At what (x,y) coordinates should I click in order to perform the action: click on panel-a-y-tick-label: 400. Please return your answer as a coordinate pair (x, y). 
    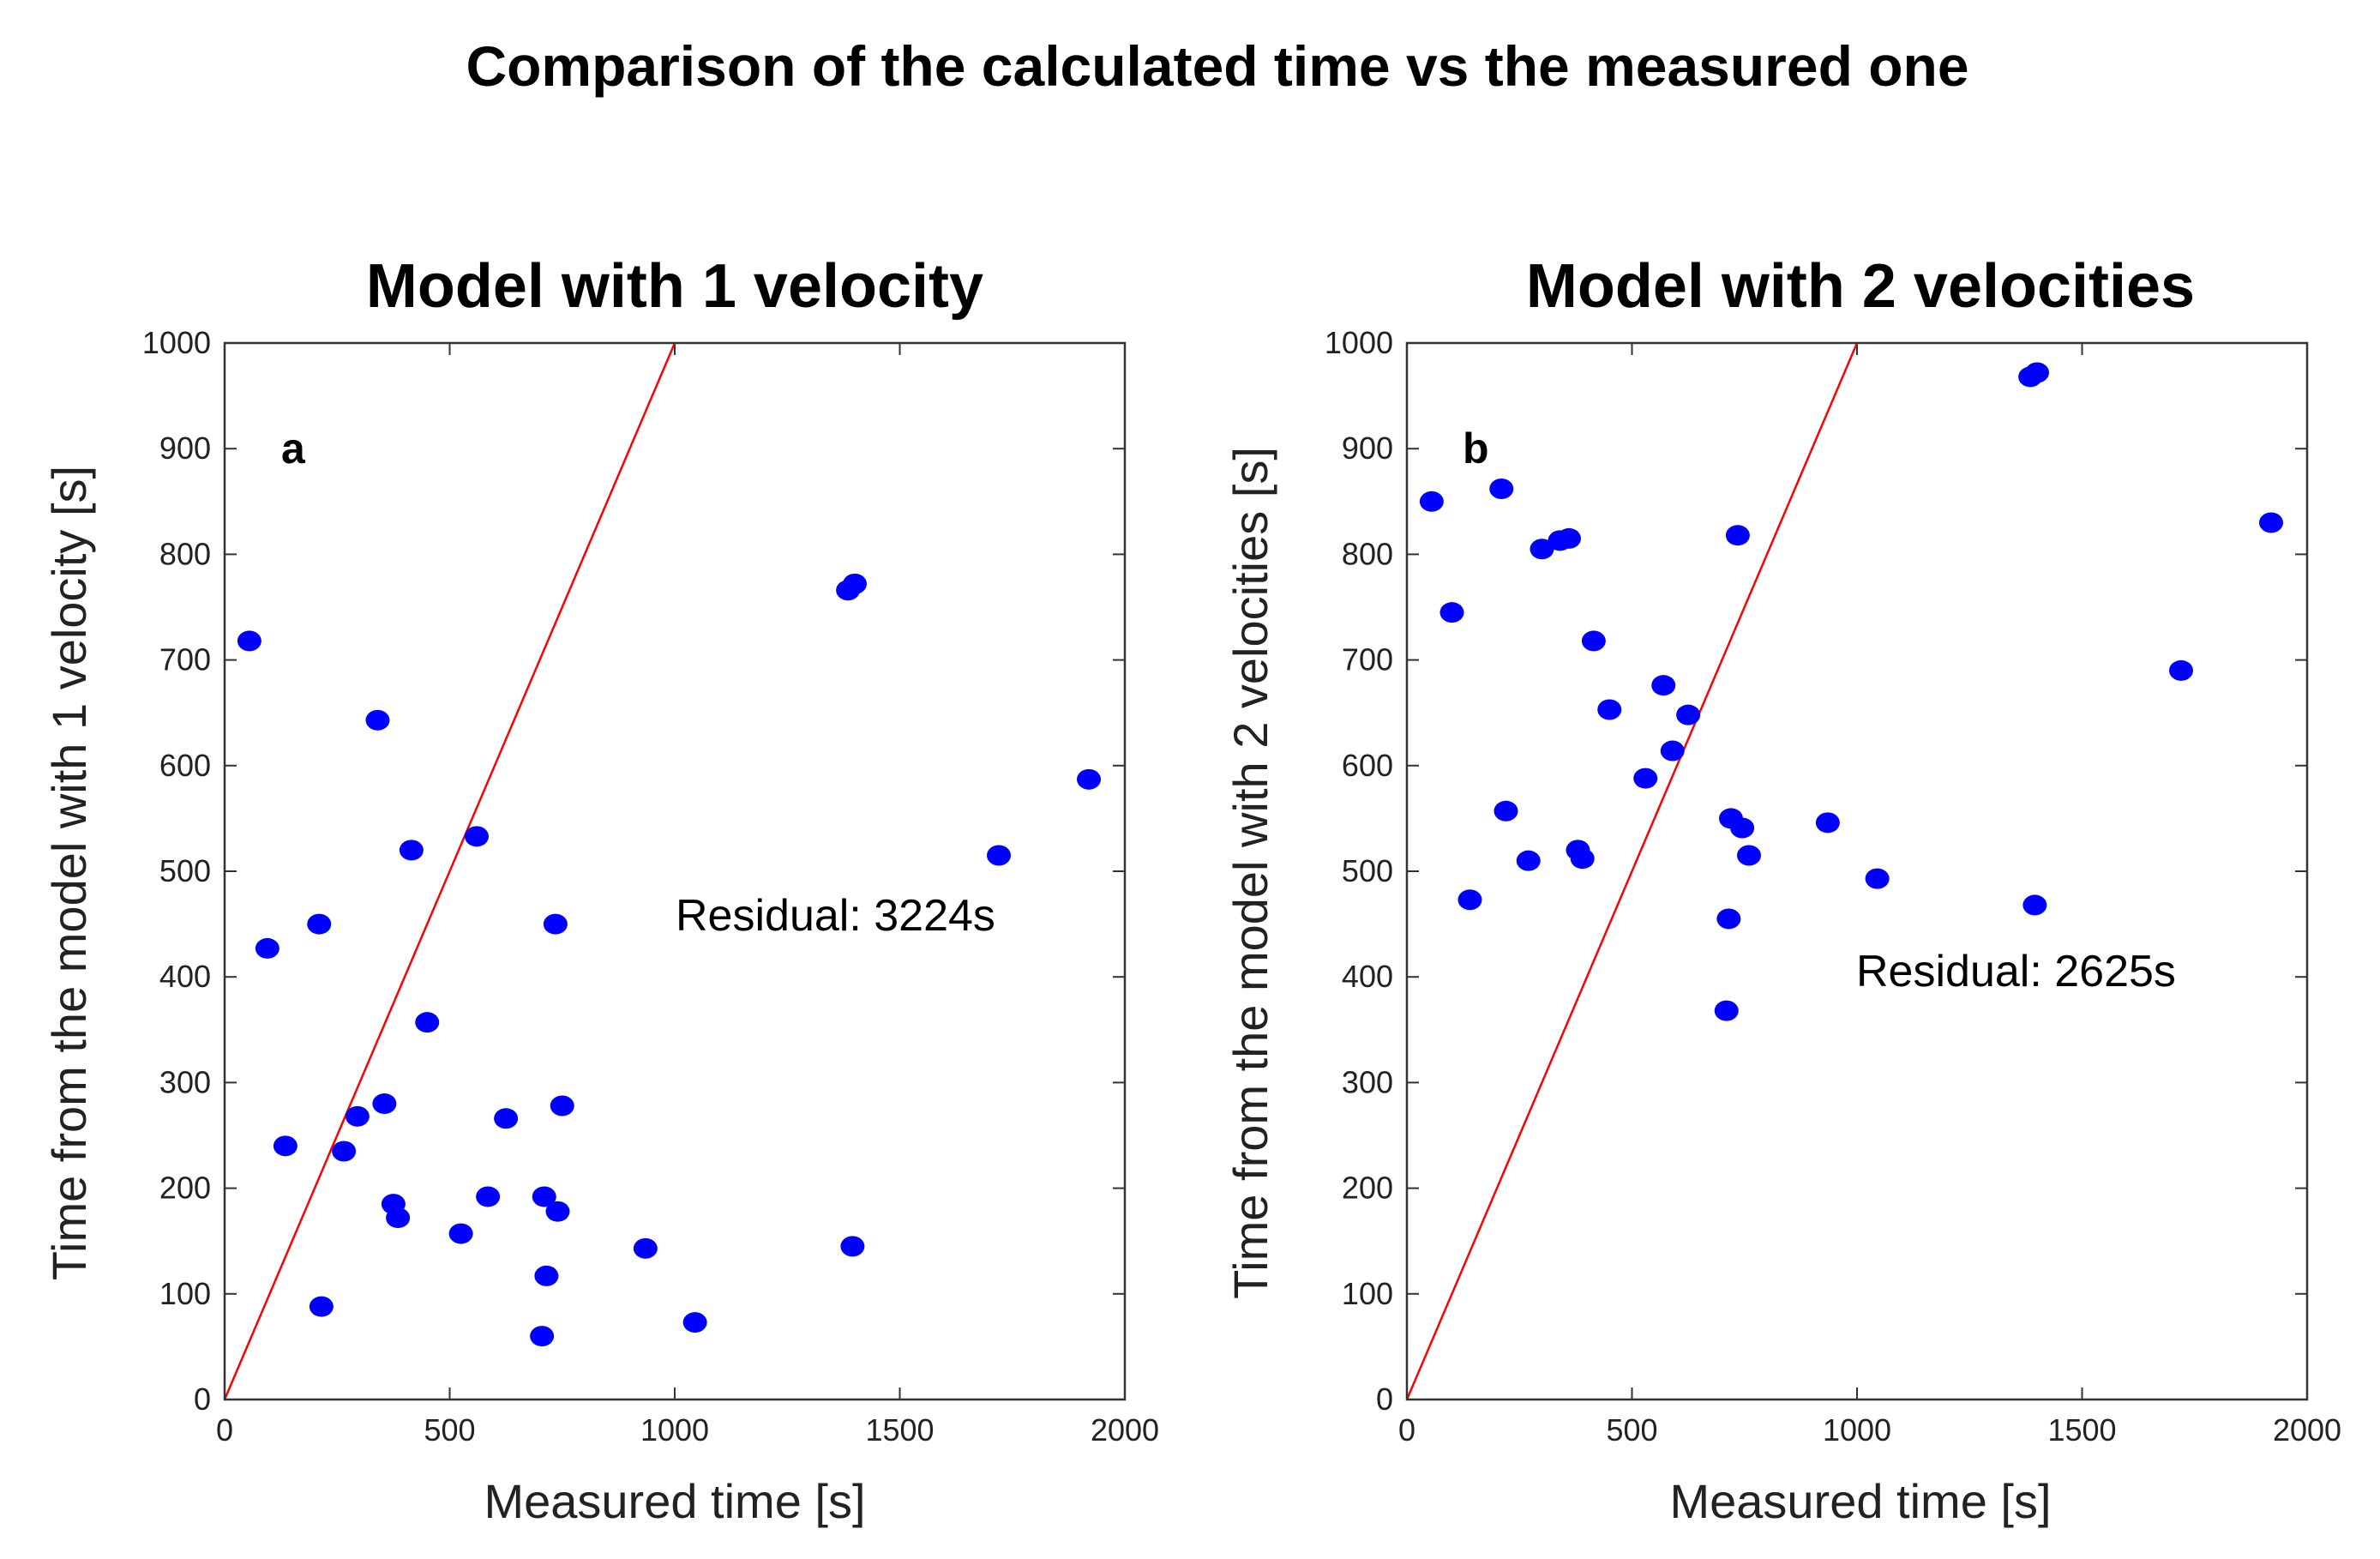
    Looking at the image, I should click on (185, 976).